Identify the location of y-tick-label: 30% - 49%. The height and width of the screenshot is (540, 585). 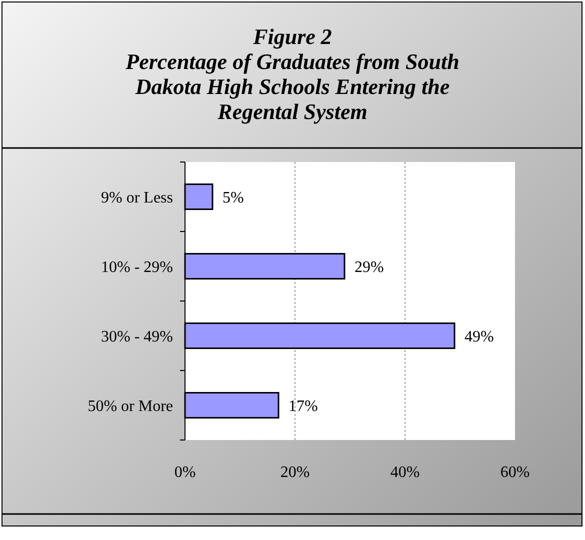
(137, 337).